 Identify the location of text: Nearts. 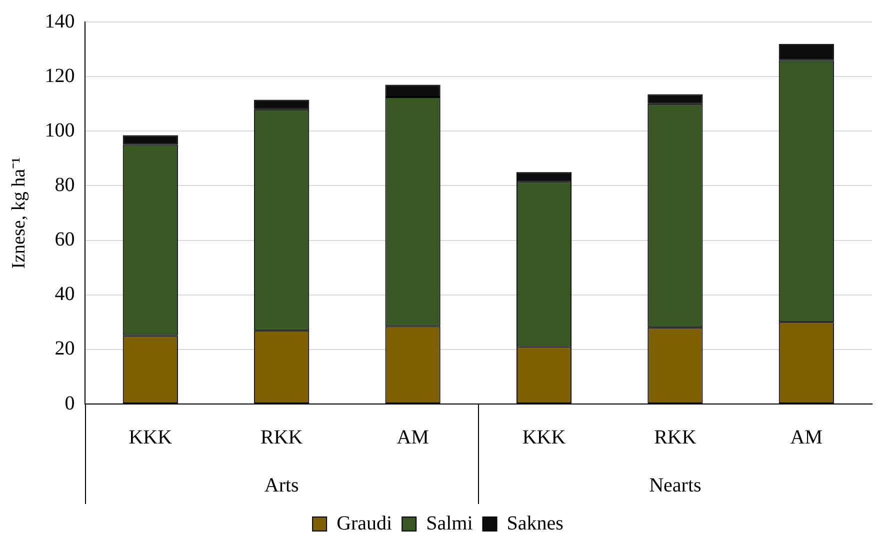
(675, 485).